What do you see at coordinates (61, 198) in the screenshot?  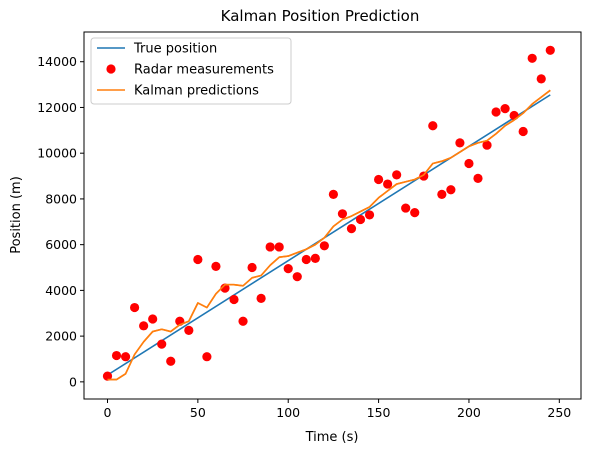 I see `y-tick-label: 8000` at bounding box center [61, 198].